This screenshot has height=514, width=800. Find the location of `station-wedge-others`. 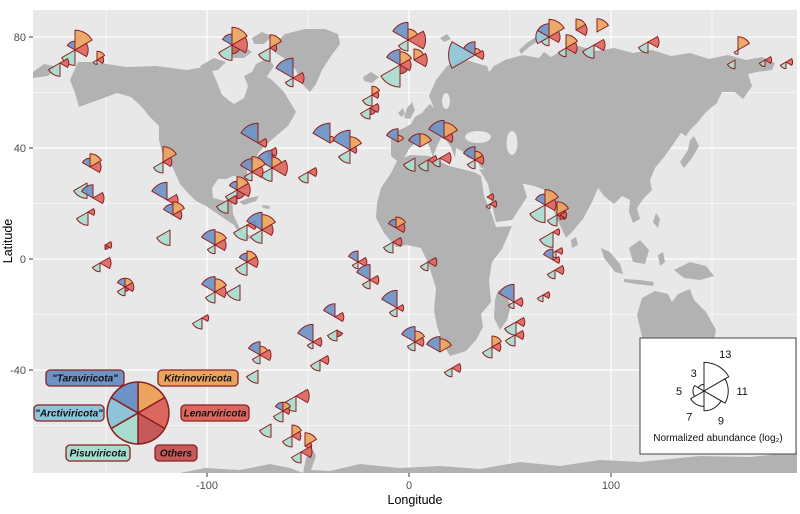

station-wedge-others is located at coordinates (107, 247).